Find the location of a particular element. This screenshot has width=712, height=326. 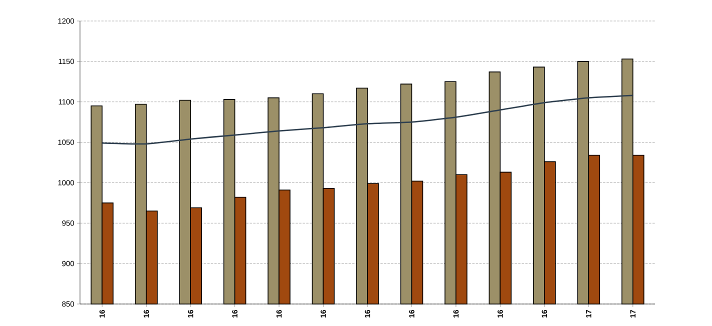

line-series is located at coordinates (367, 119).